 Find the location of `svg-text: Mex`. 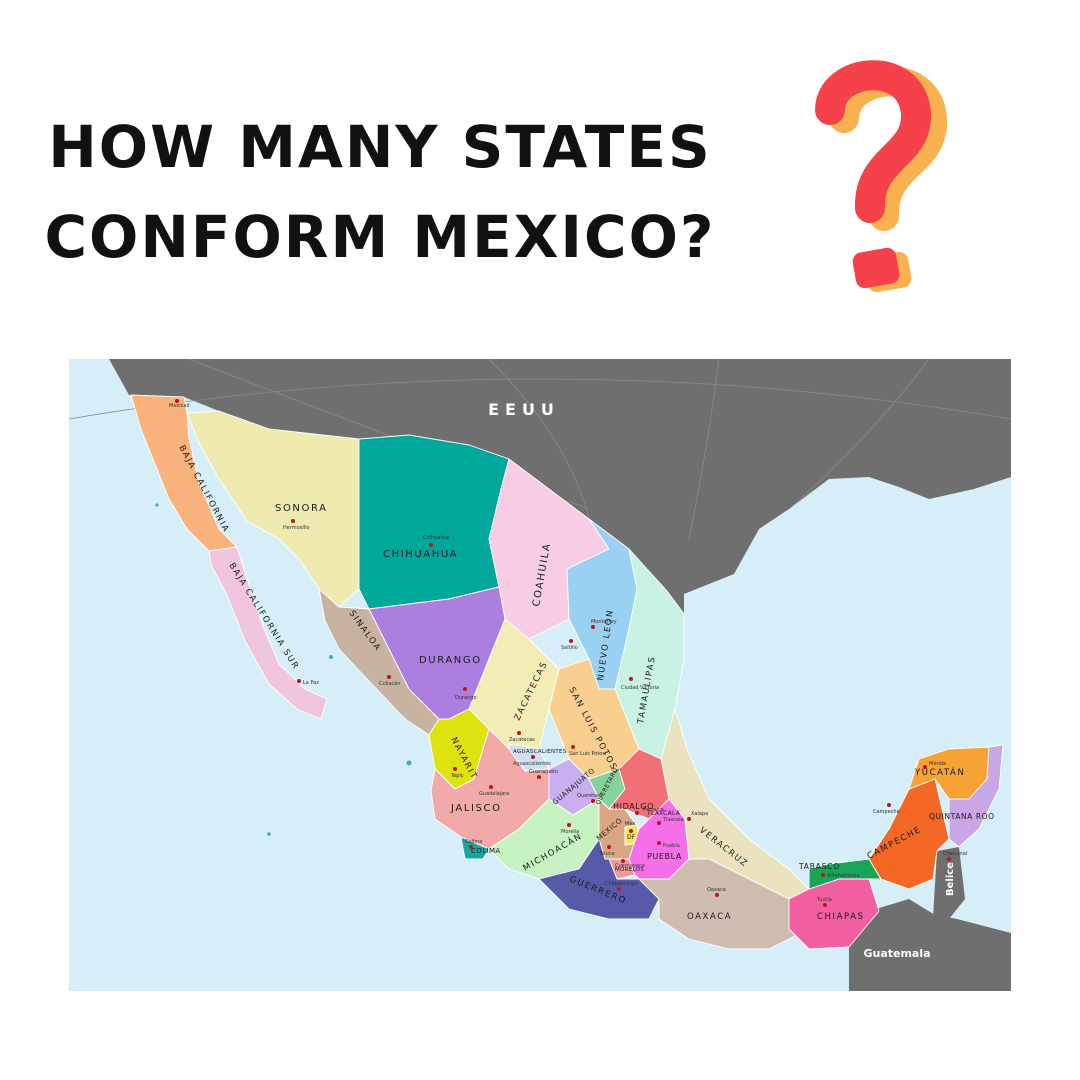

svg-text: Mex is located at coordinates (630, 824).